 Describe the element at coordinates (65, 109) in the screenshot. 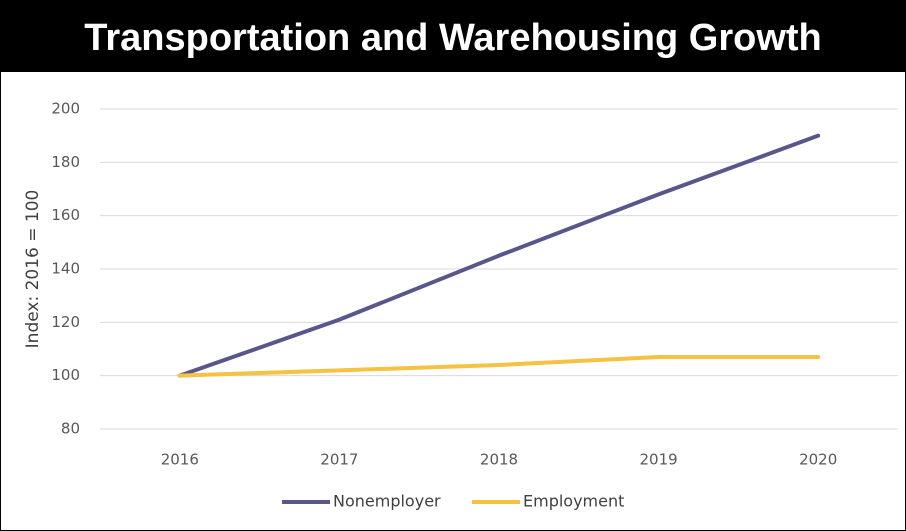

I see `y-tick-label: 200` at that location.